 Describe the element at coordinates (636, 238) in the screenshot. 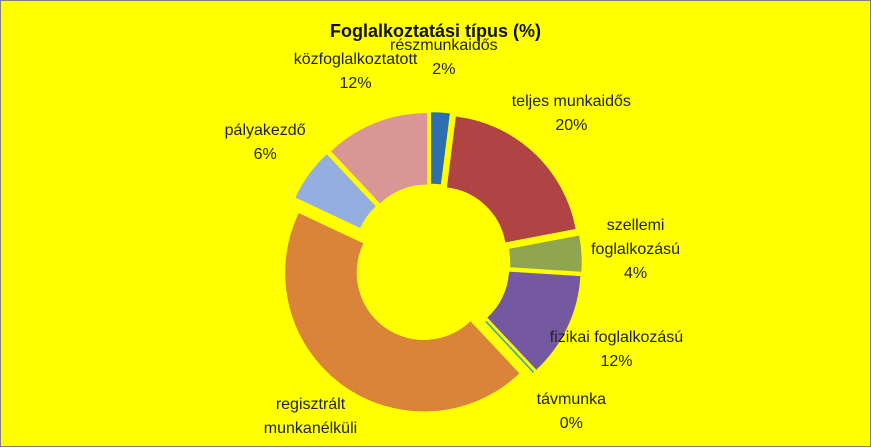

I see `category-label: szellemi foglalkozású` at that location.